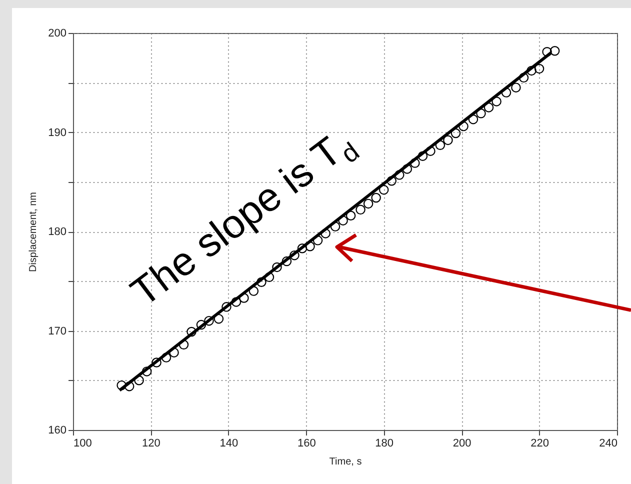  Describe the element at coordinates (345, 462) in the screenshot. I see `x-axis-title: Time, s` at that location.